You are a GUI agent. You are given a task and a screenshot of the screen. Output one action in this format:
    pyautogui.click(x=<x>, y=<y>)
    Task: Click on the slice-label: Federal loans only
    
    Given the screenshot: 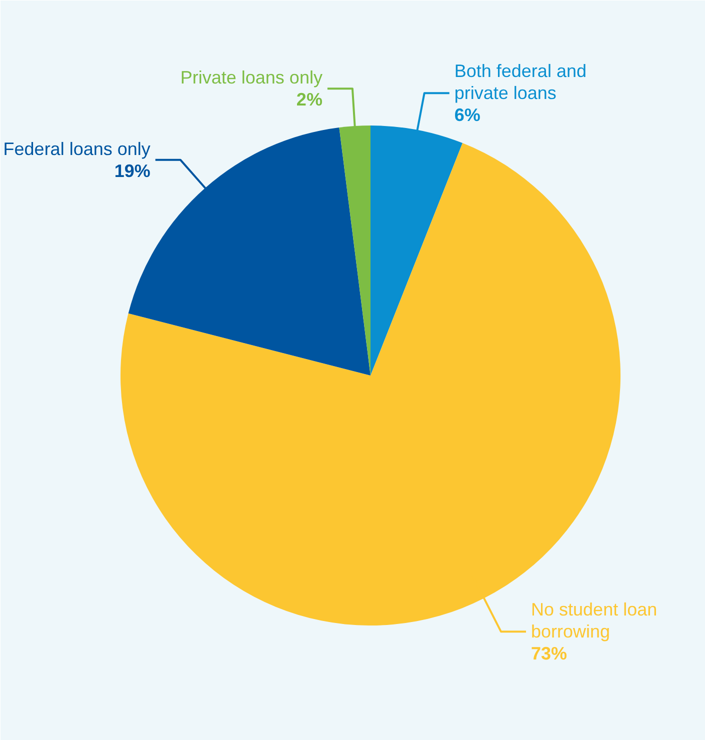 What is the action you would take?
    pyautogui.click(x=76, y=148)
    